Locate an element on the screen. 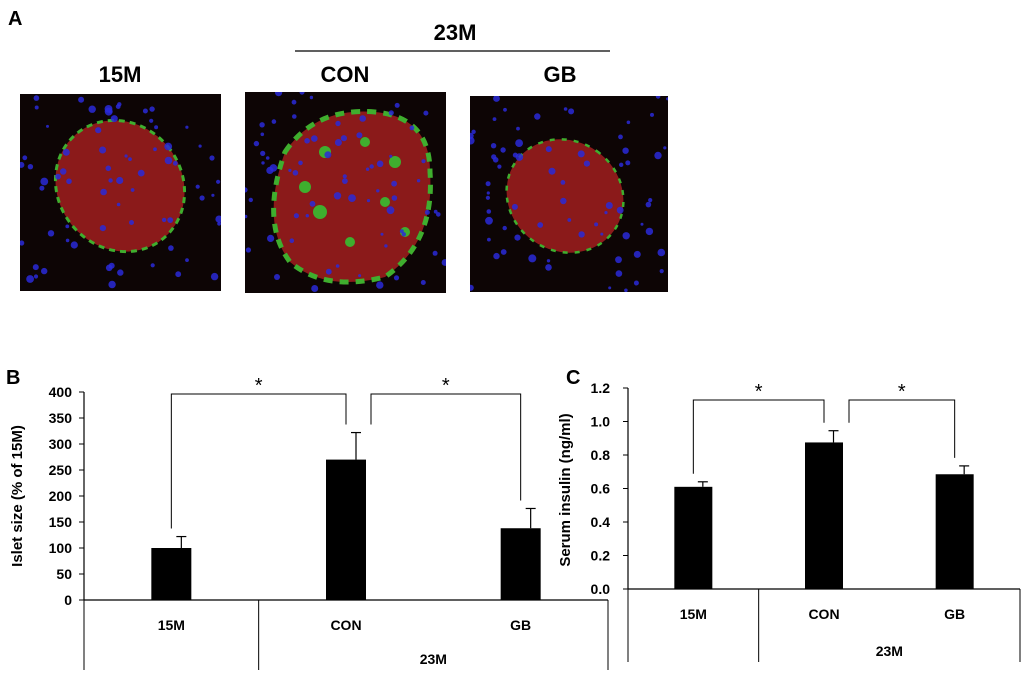 This screenshot has width=1024, height=678. y-tick-label-c: 1.2 is located at coordinates (601, 388).